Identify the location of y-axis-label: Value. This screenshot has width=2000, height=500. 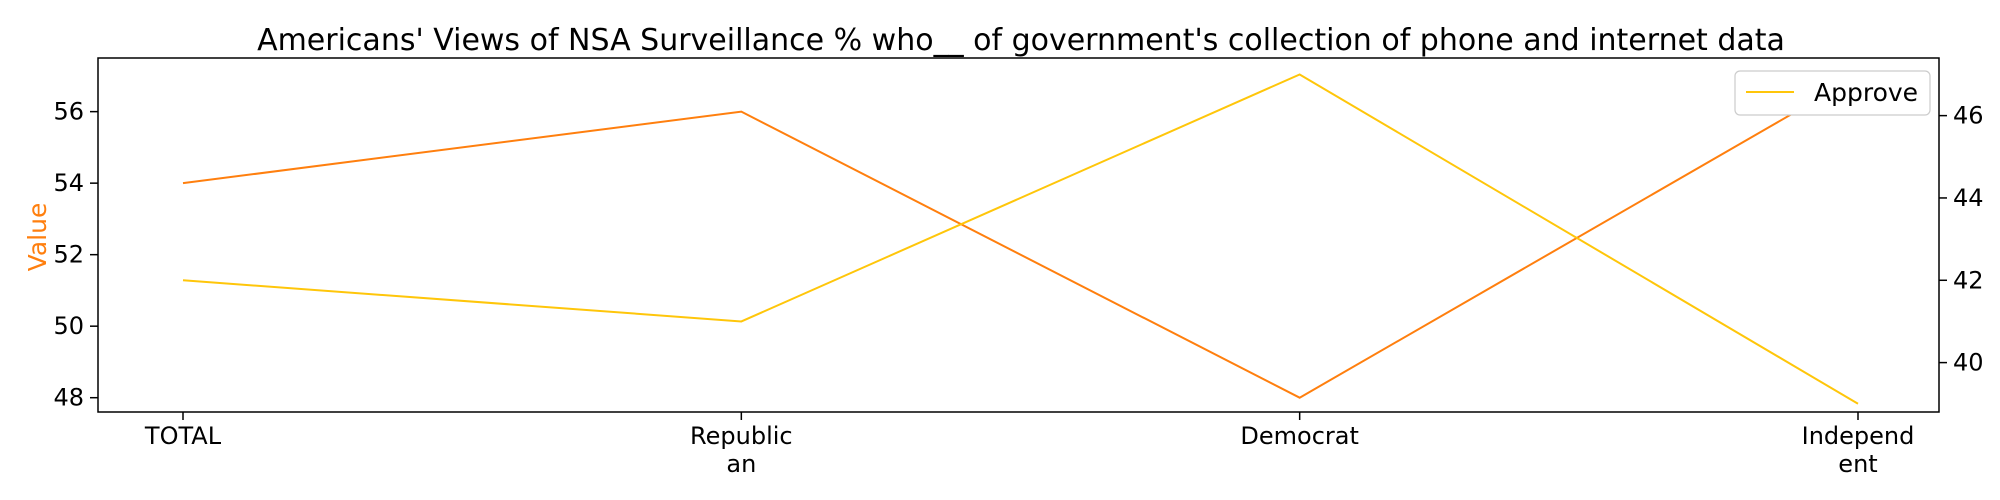
(37, 237).